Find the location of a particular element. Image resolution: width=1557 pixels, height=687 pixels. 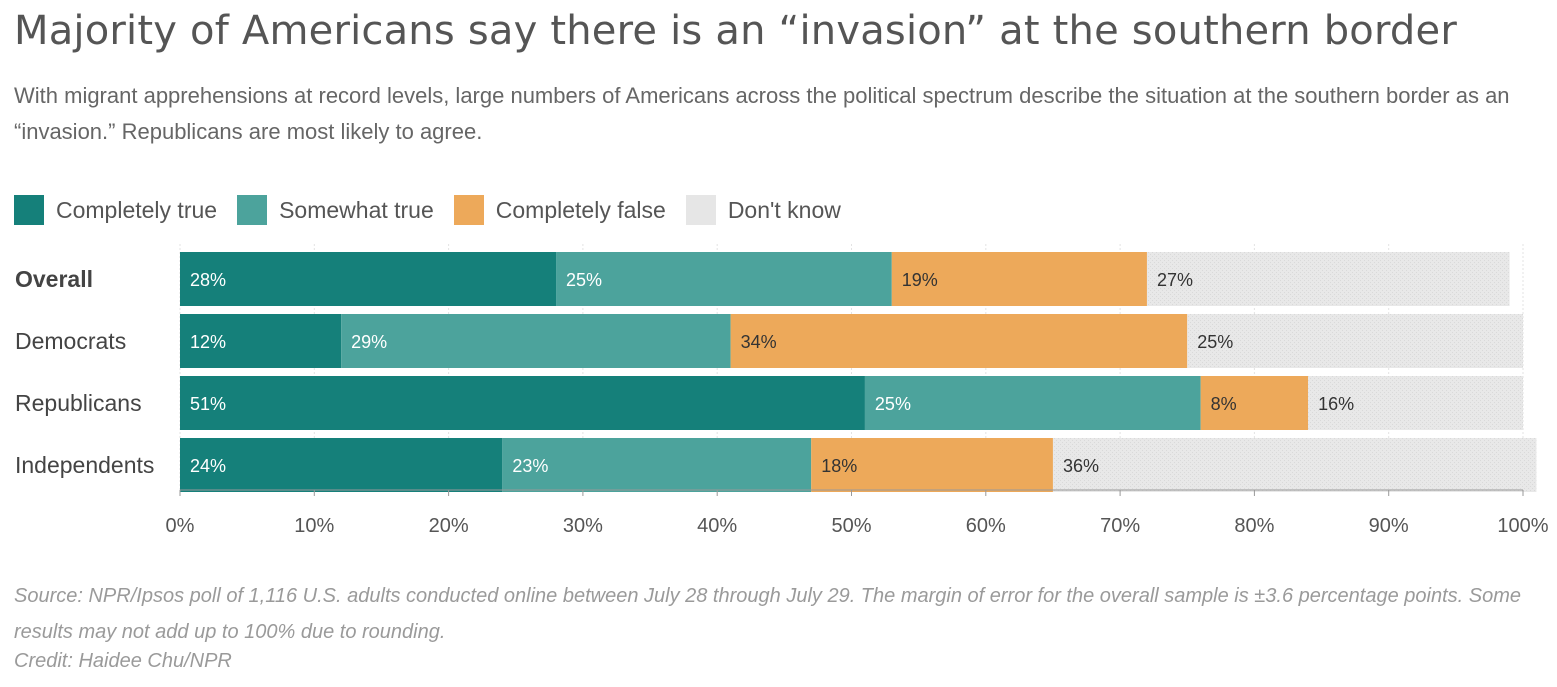

data-label: 34% is located at coordinates (759, 342).